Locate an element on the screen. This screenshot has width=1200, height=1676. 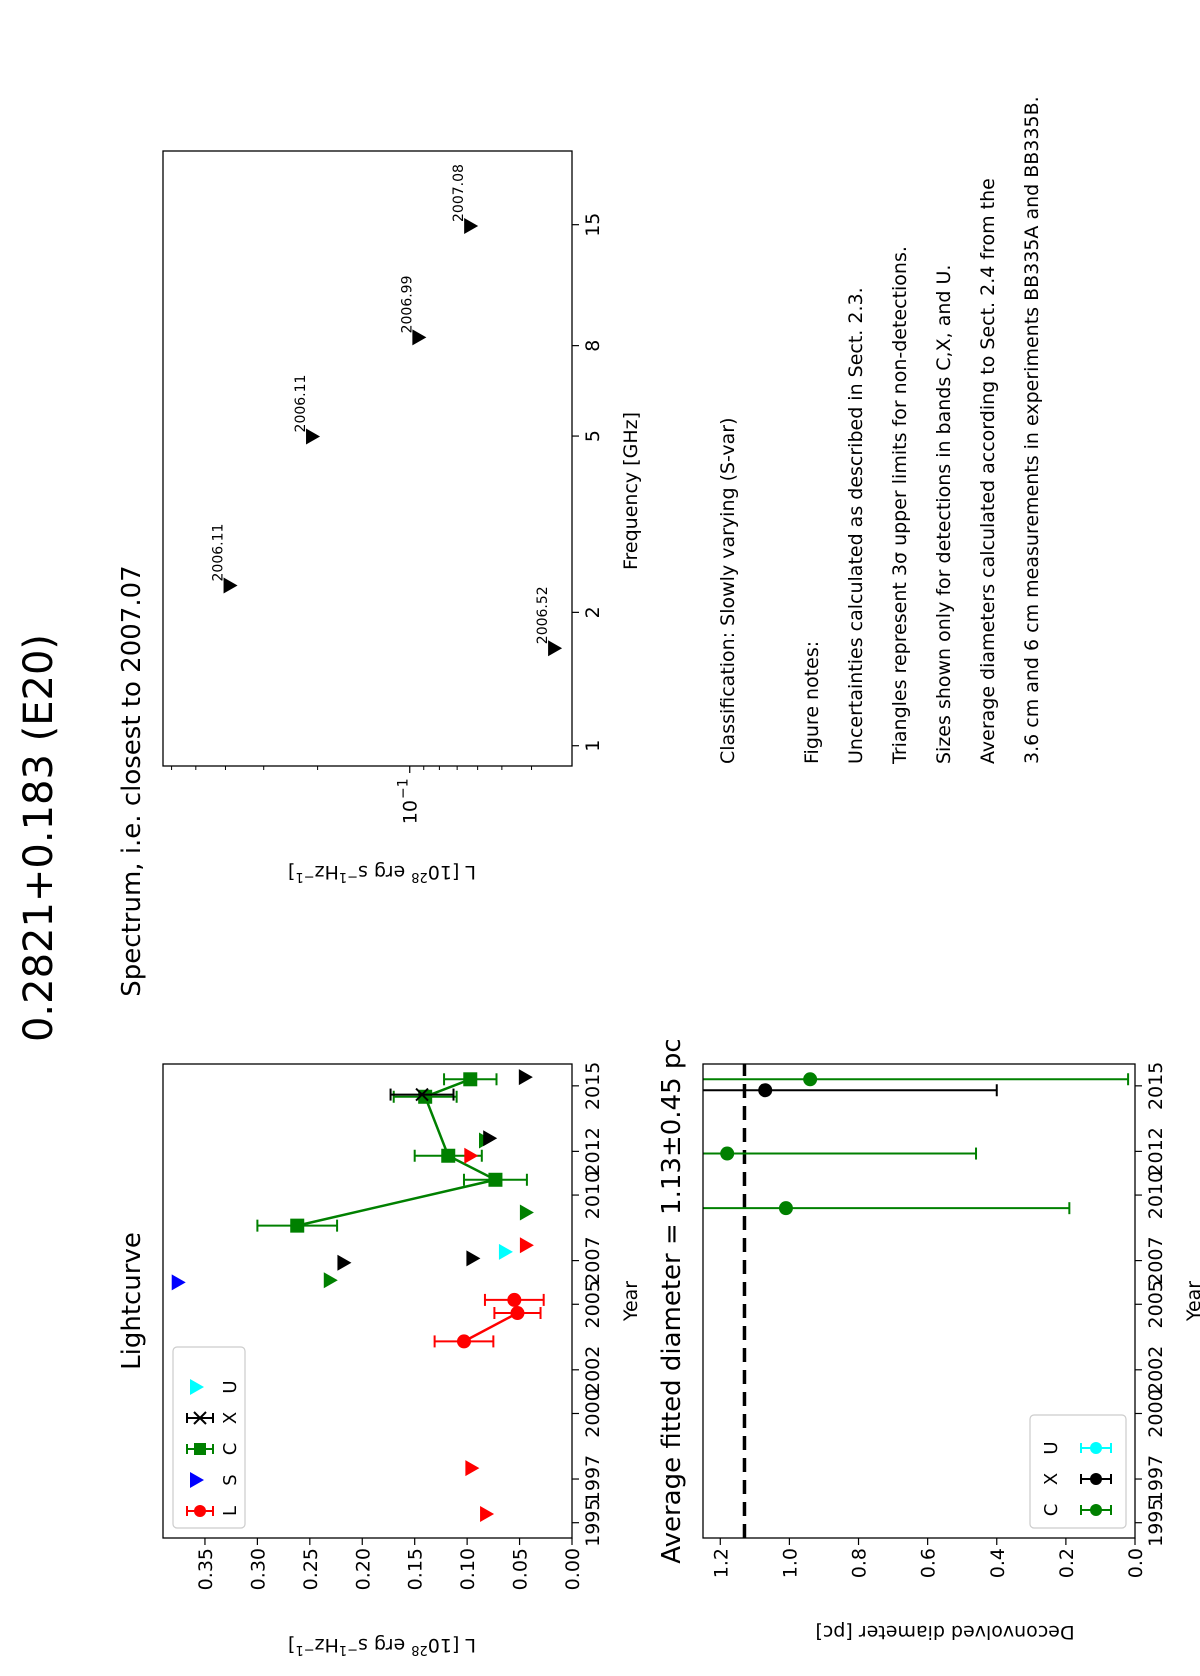
diameter-xlabel: Year is located at coordinates (1191, 1301).